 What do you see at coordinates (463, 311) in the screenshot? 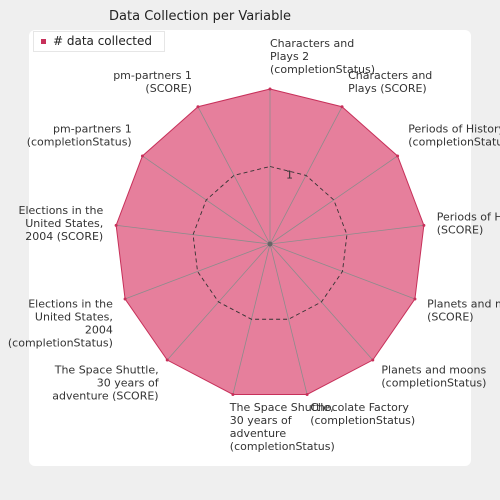
I see `axis-label: Planets and moons(SCORE)` at bounding box center [463, 311].